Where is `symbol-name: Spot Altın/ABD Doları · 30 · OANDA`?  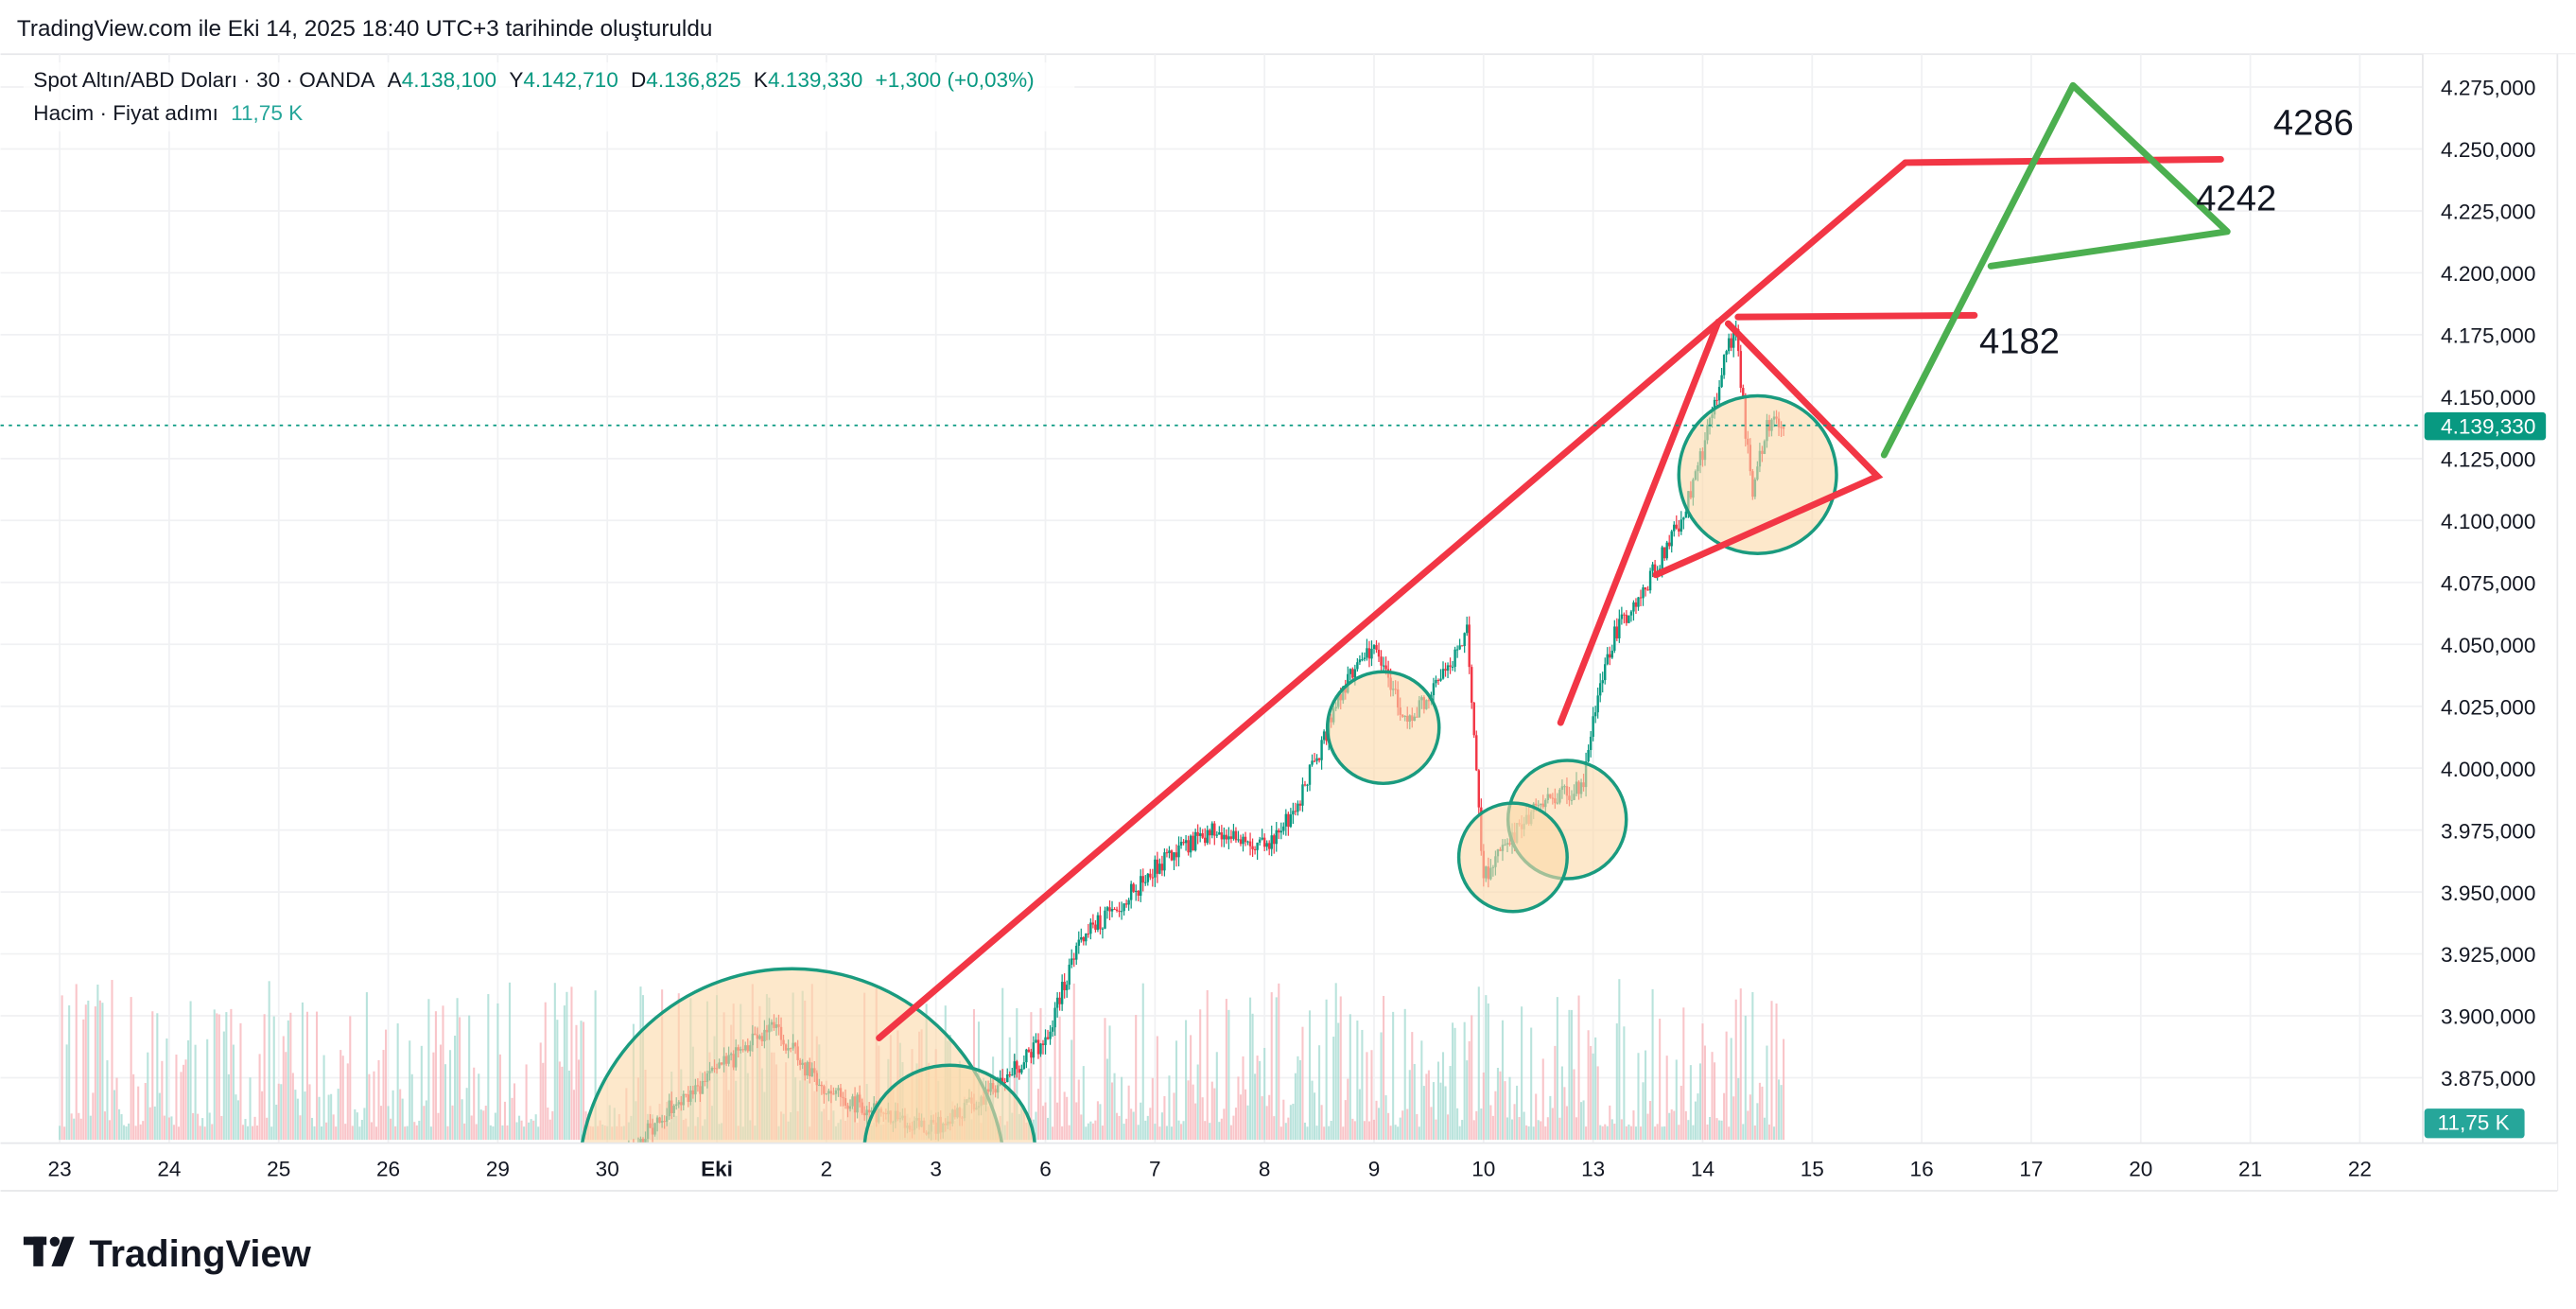
symbol-name: Spot Altın/ABD Doları · 30 · OANDA is located at coordinates (203, 80).